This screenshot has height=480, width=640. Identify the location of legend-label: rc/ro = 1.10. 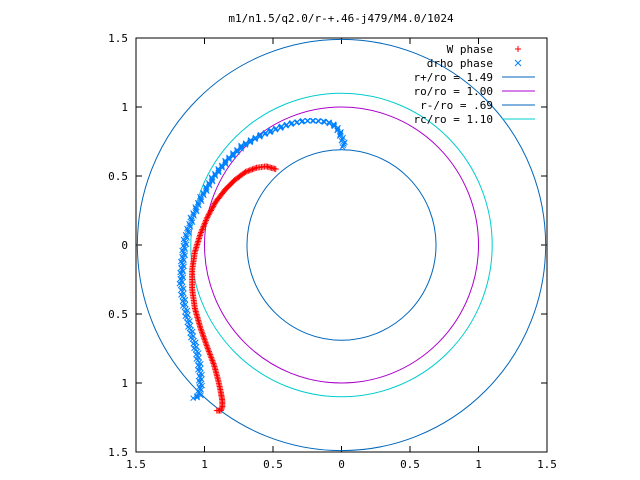
(453, 119).